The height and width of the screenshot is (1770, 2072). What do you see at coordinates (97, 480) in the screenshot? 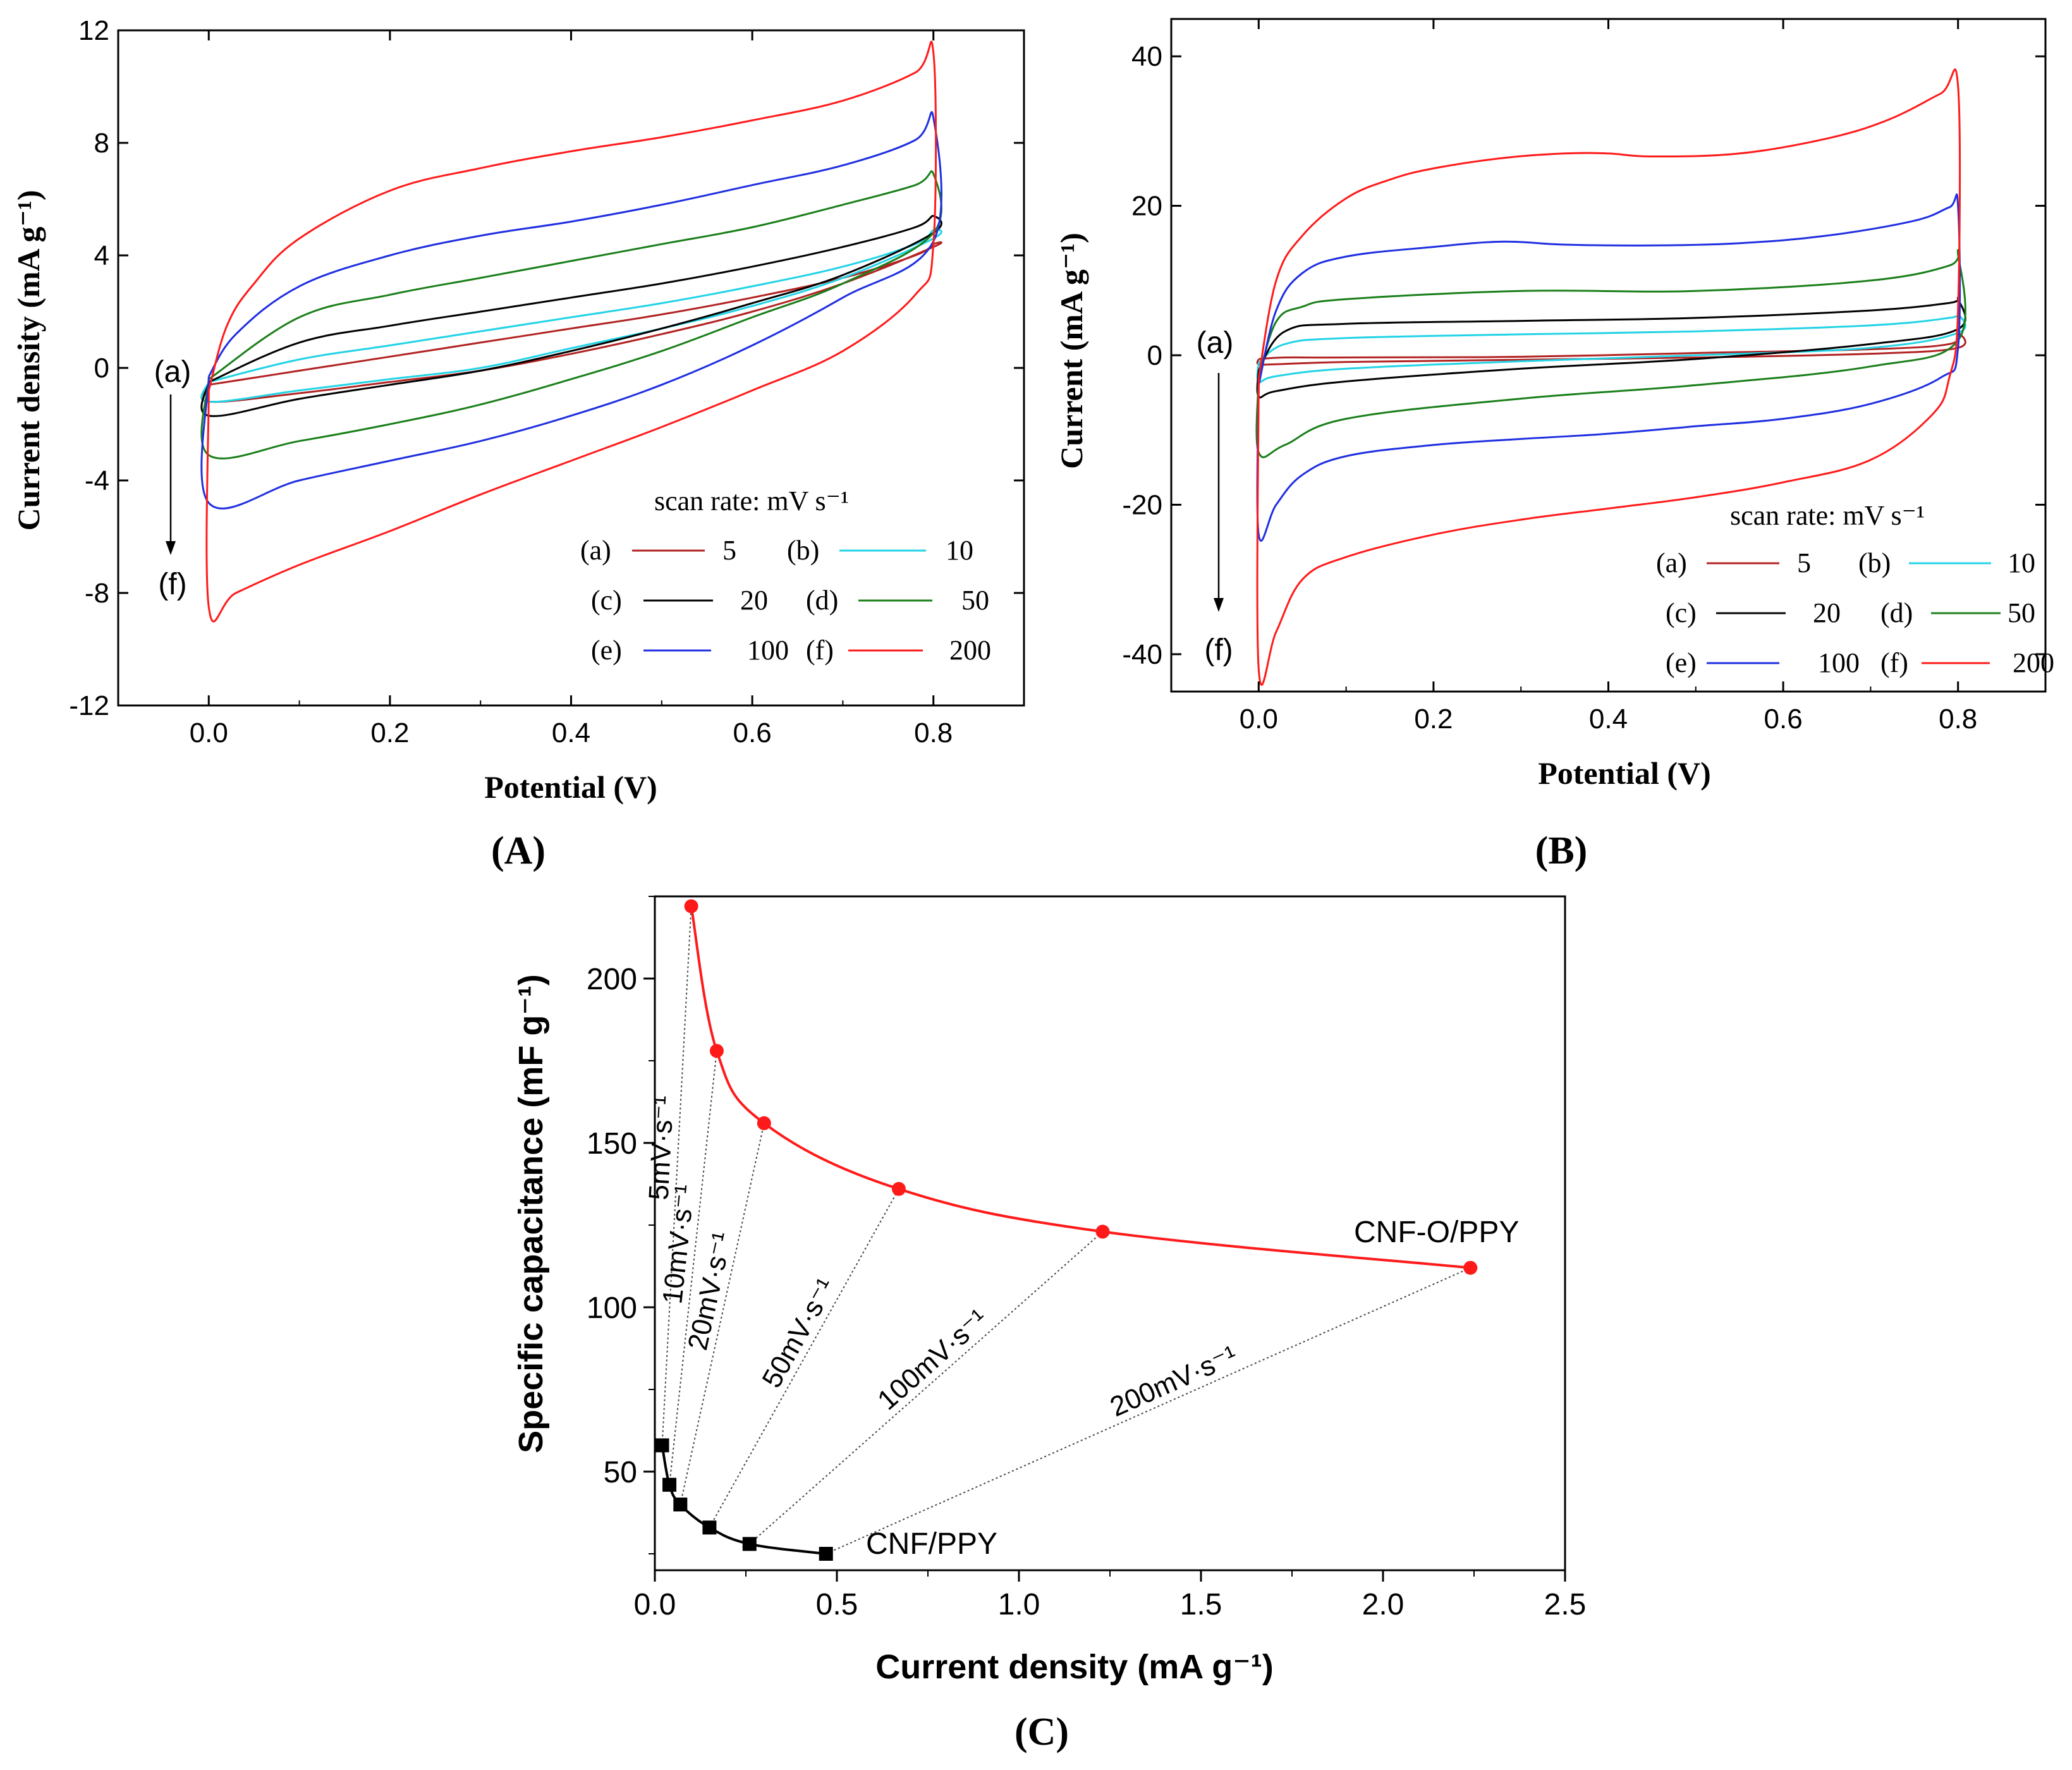
I see `y-tick-label: -4` at bounding box center [97, 480].